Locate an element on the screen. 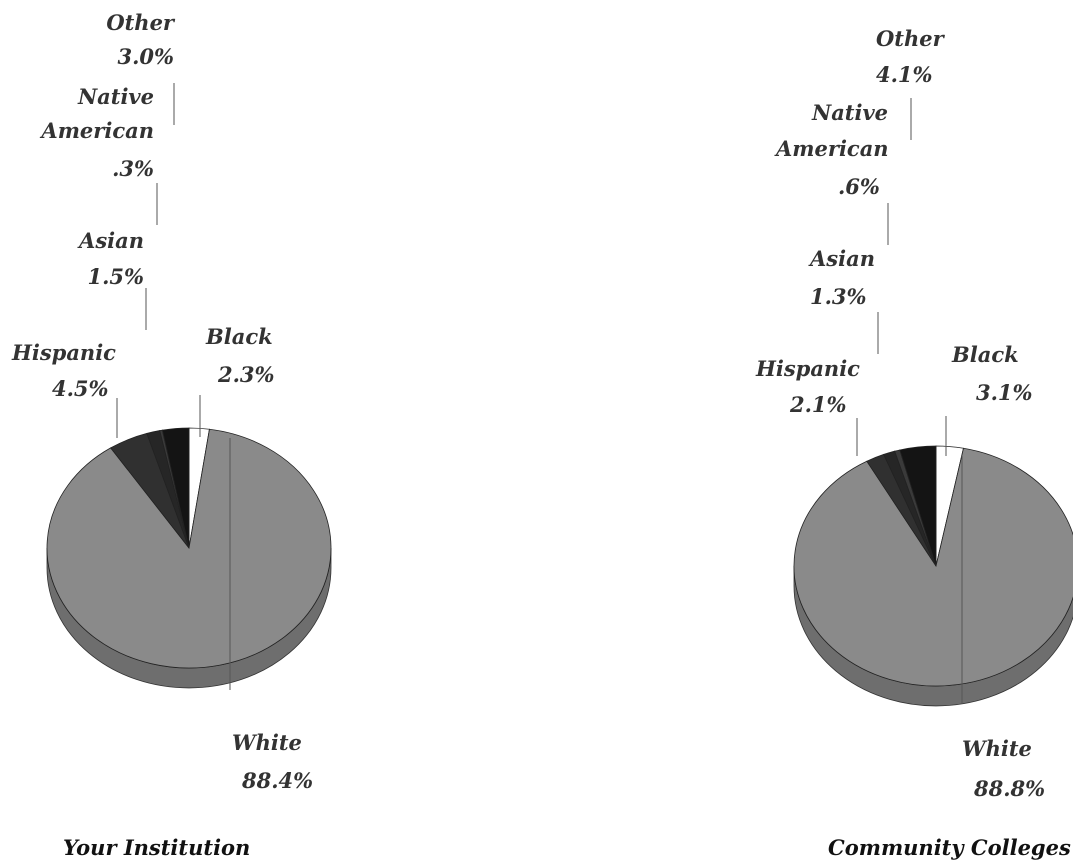  slice-value-white: 88.4% is located at coordinates (277, 780).